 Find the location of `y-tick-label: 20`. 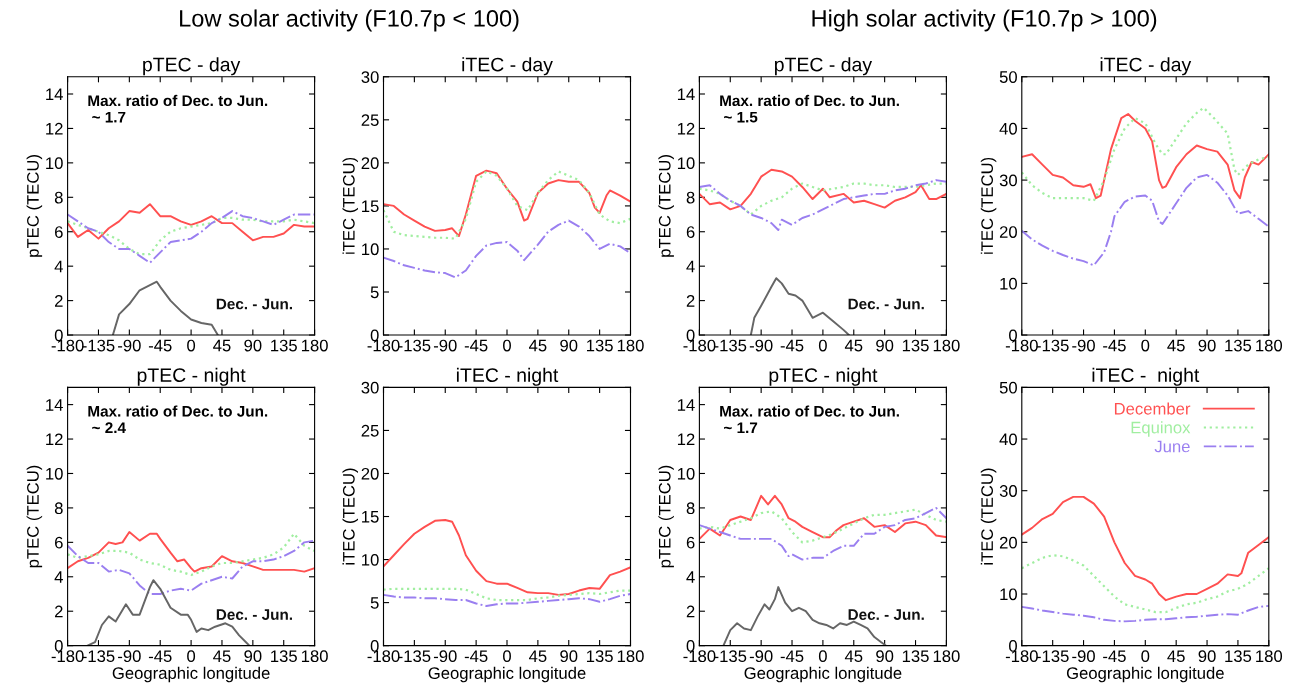

y-tick-label: 20 is located at coordinates (370, 163).